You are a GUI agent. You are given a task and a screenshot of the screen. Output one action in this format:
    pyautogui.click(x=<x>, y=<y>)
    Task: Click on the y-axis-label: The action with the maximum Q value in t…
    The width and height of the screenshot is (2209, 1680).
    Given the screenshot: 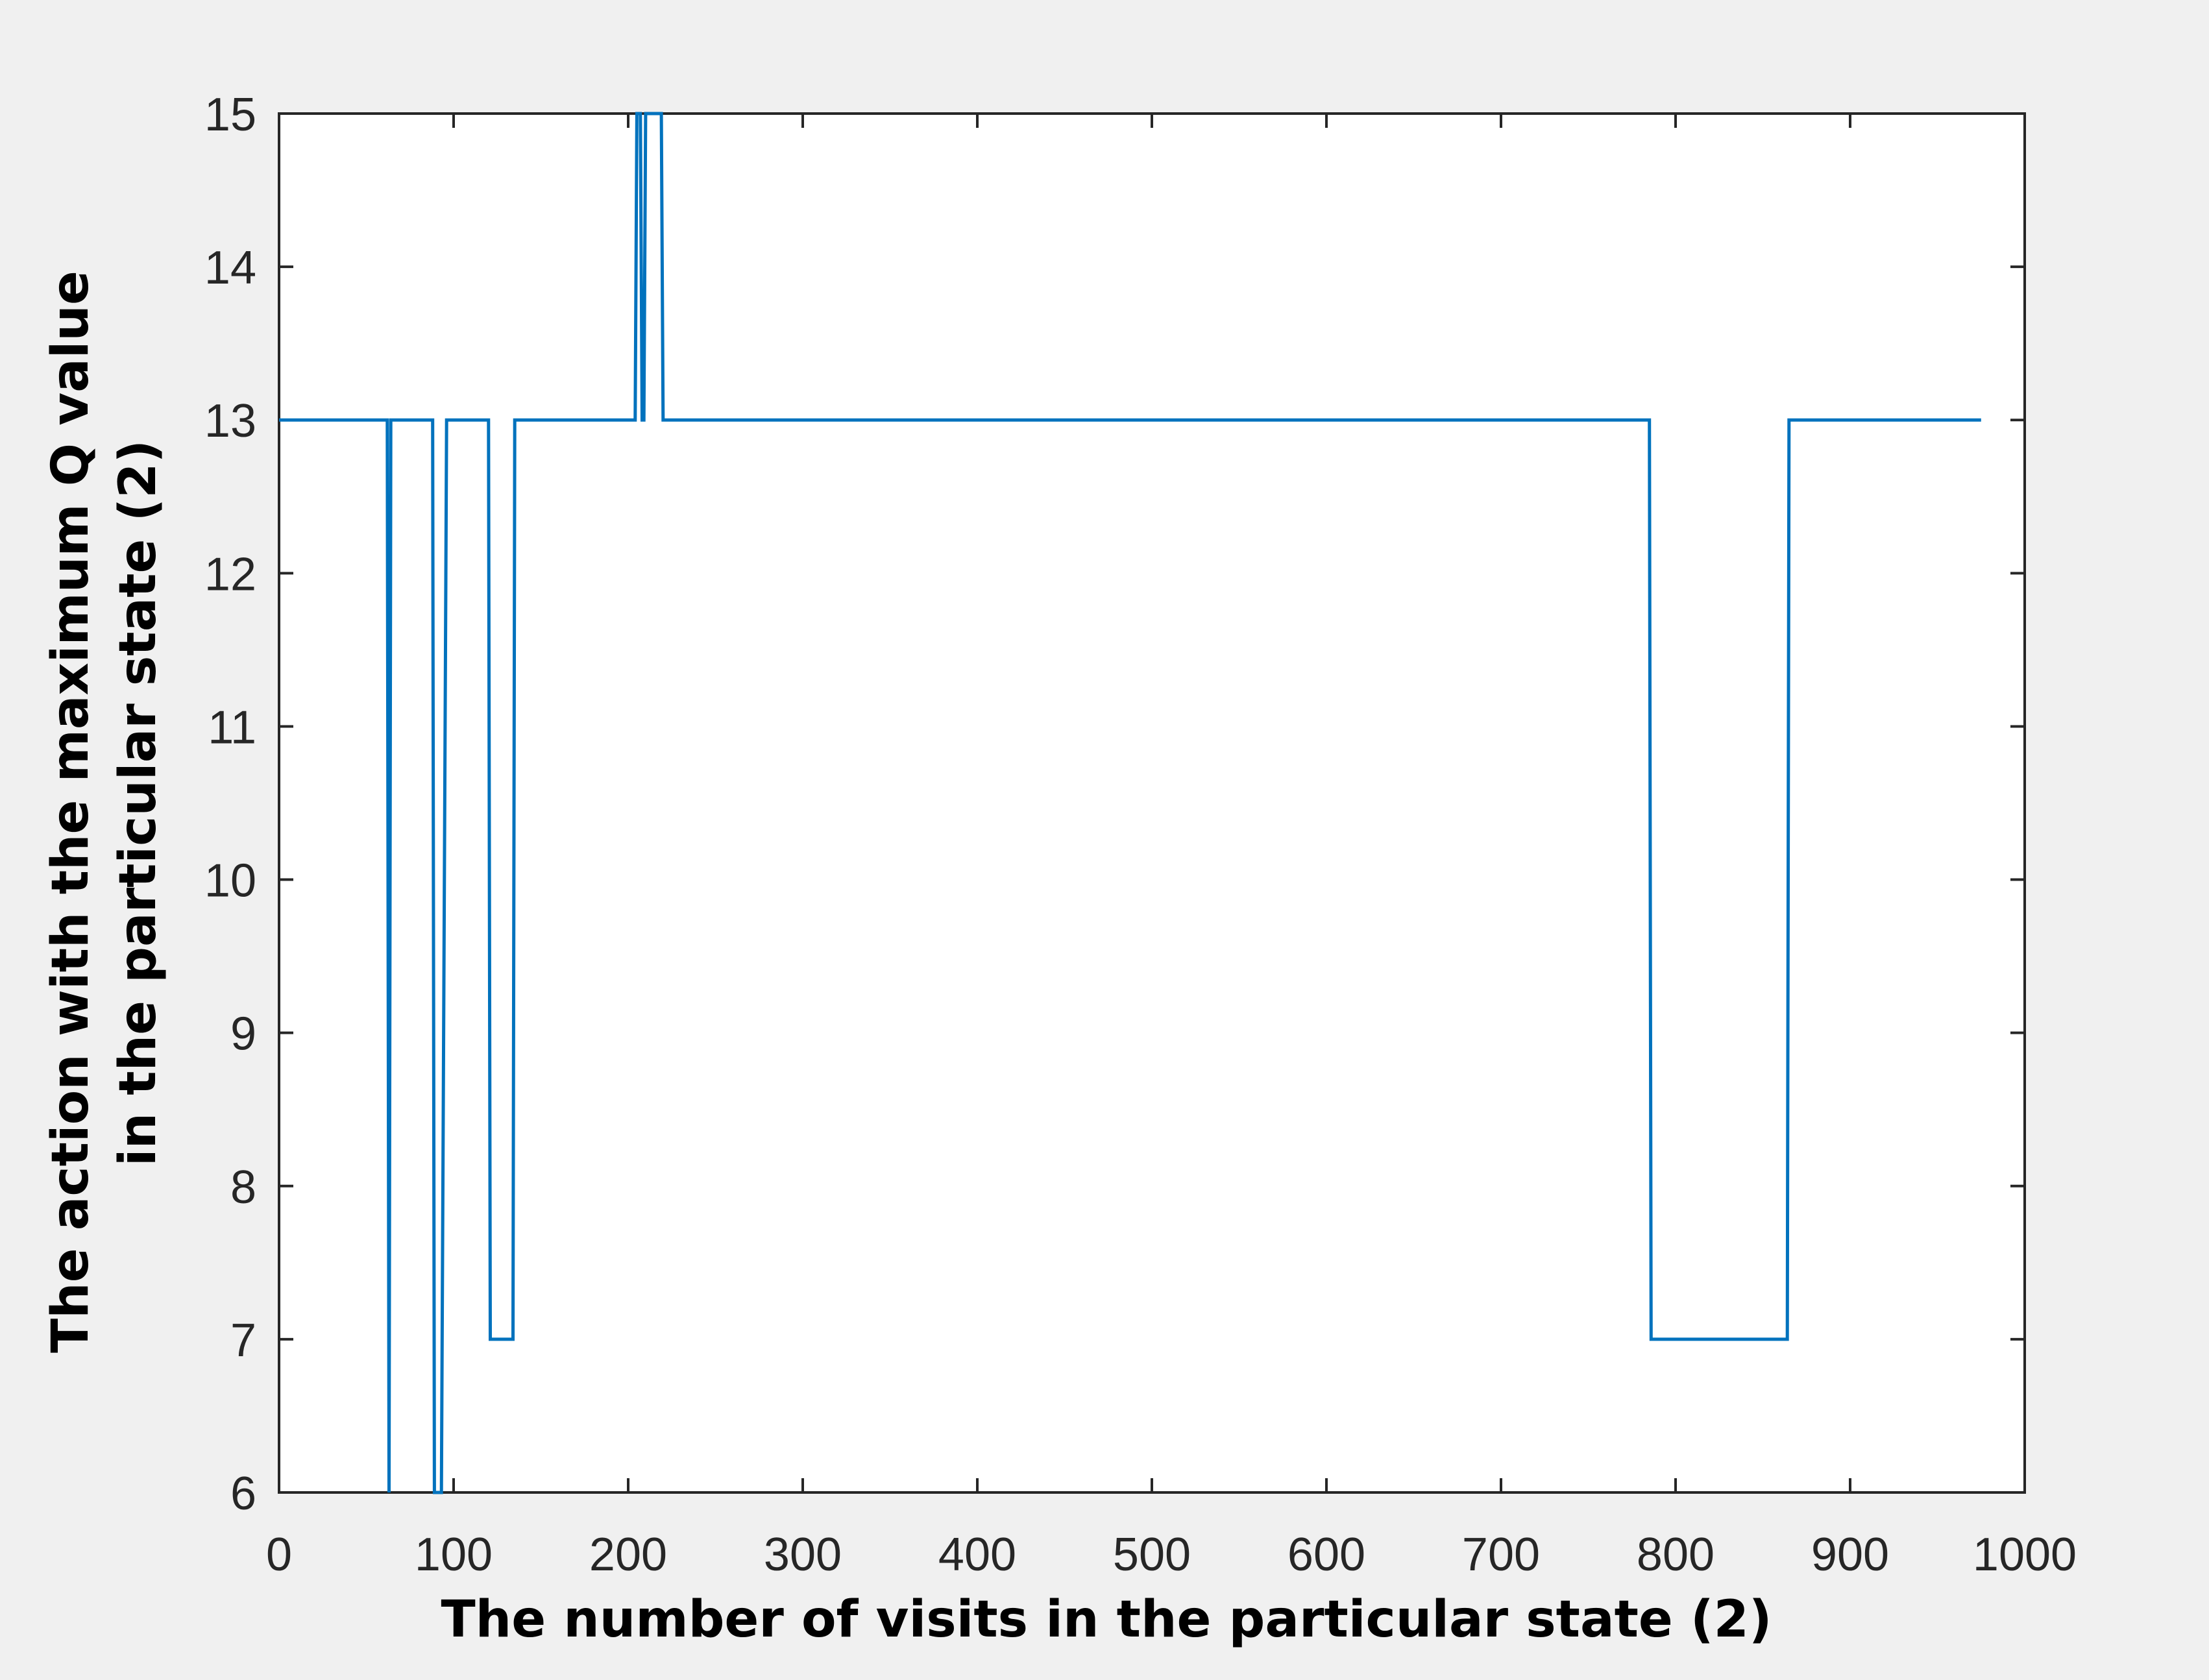 What is the action you would take?
    pyautogui.click(x=105, y=803)
    